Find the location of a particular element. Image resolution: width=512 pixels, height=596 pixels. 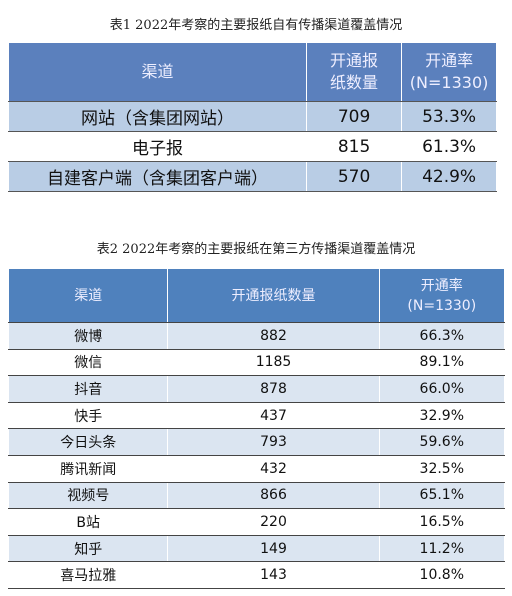

table-cell: 快手 is located at coordinates (88, 415).